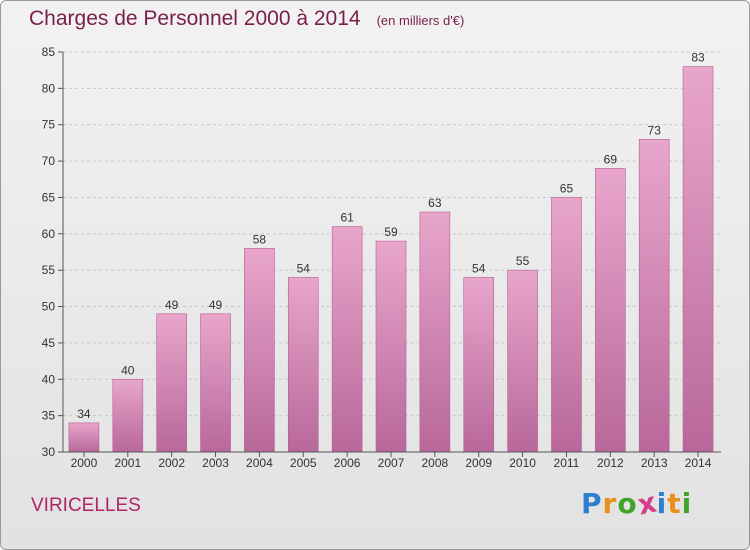 The image size is (750, 550). I want to click on y-tick-label: 35, so click(49, 416).